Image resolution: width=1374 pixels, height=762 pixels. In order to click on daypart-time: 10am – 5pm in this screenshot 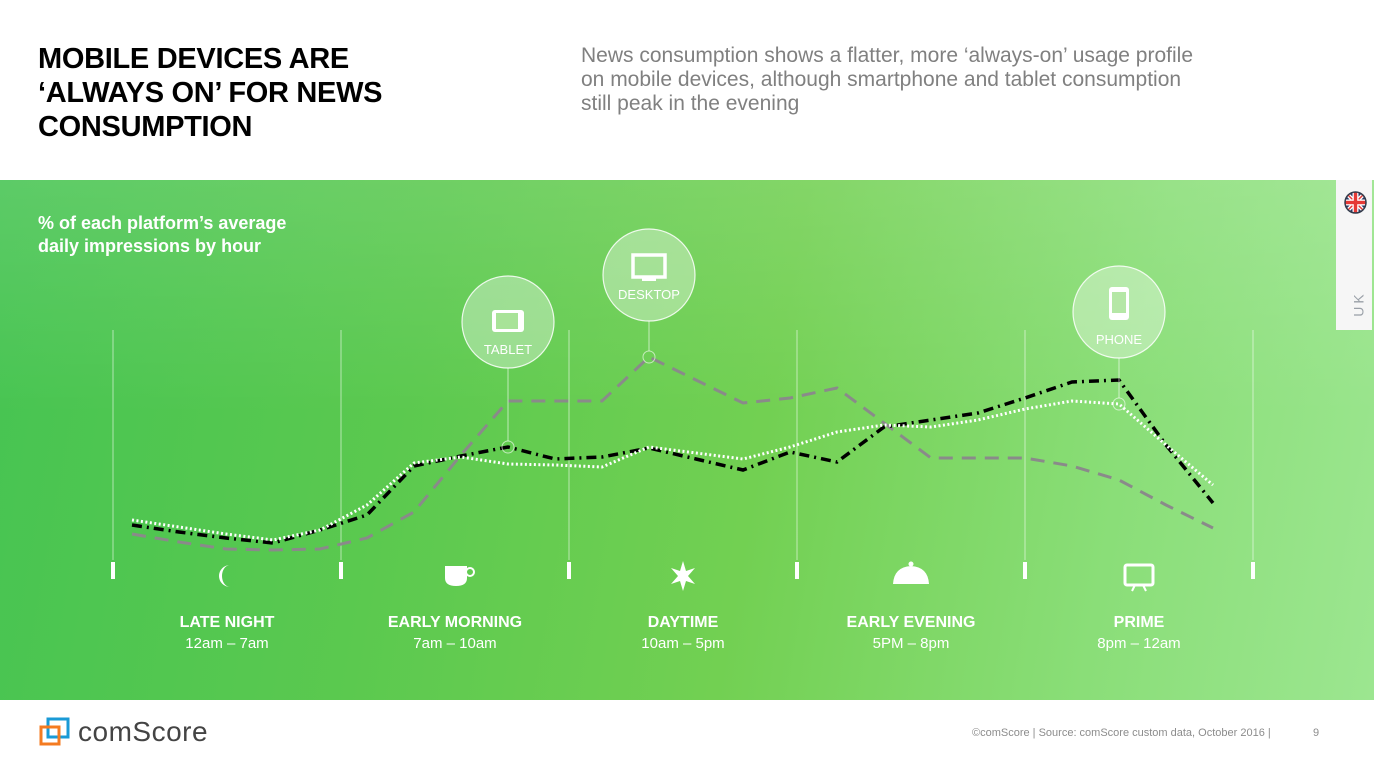, I will do `click(683, 643)`.